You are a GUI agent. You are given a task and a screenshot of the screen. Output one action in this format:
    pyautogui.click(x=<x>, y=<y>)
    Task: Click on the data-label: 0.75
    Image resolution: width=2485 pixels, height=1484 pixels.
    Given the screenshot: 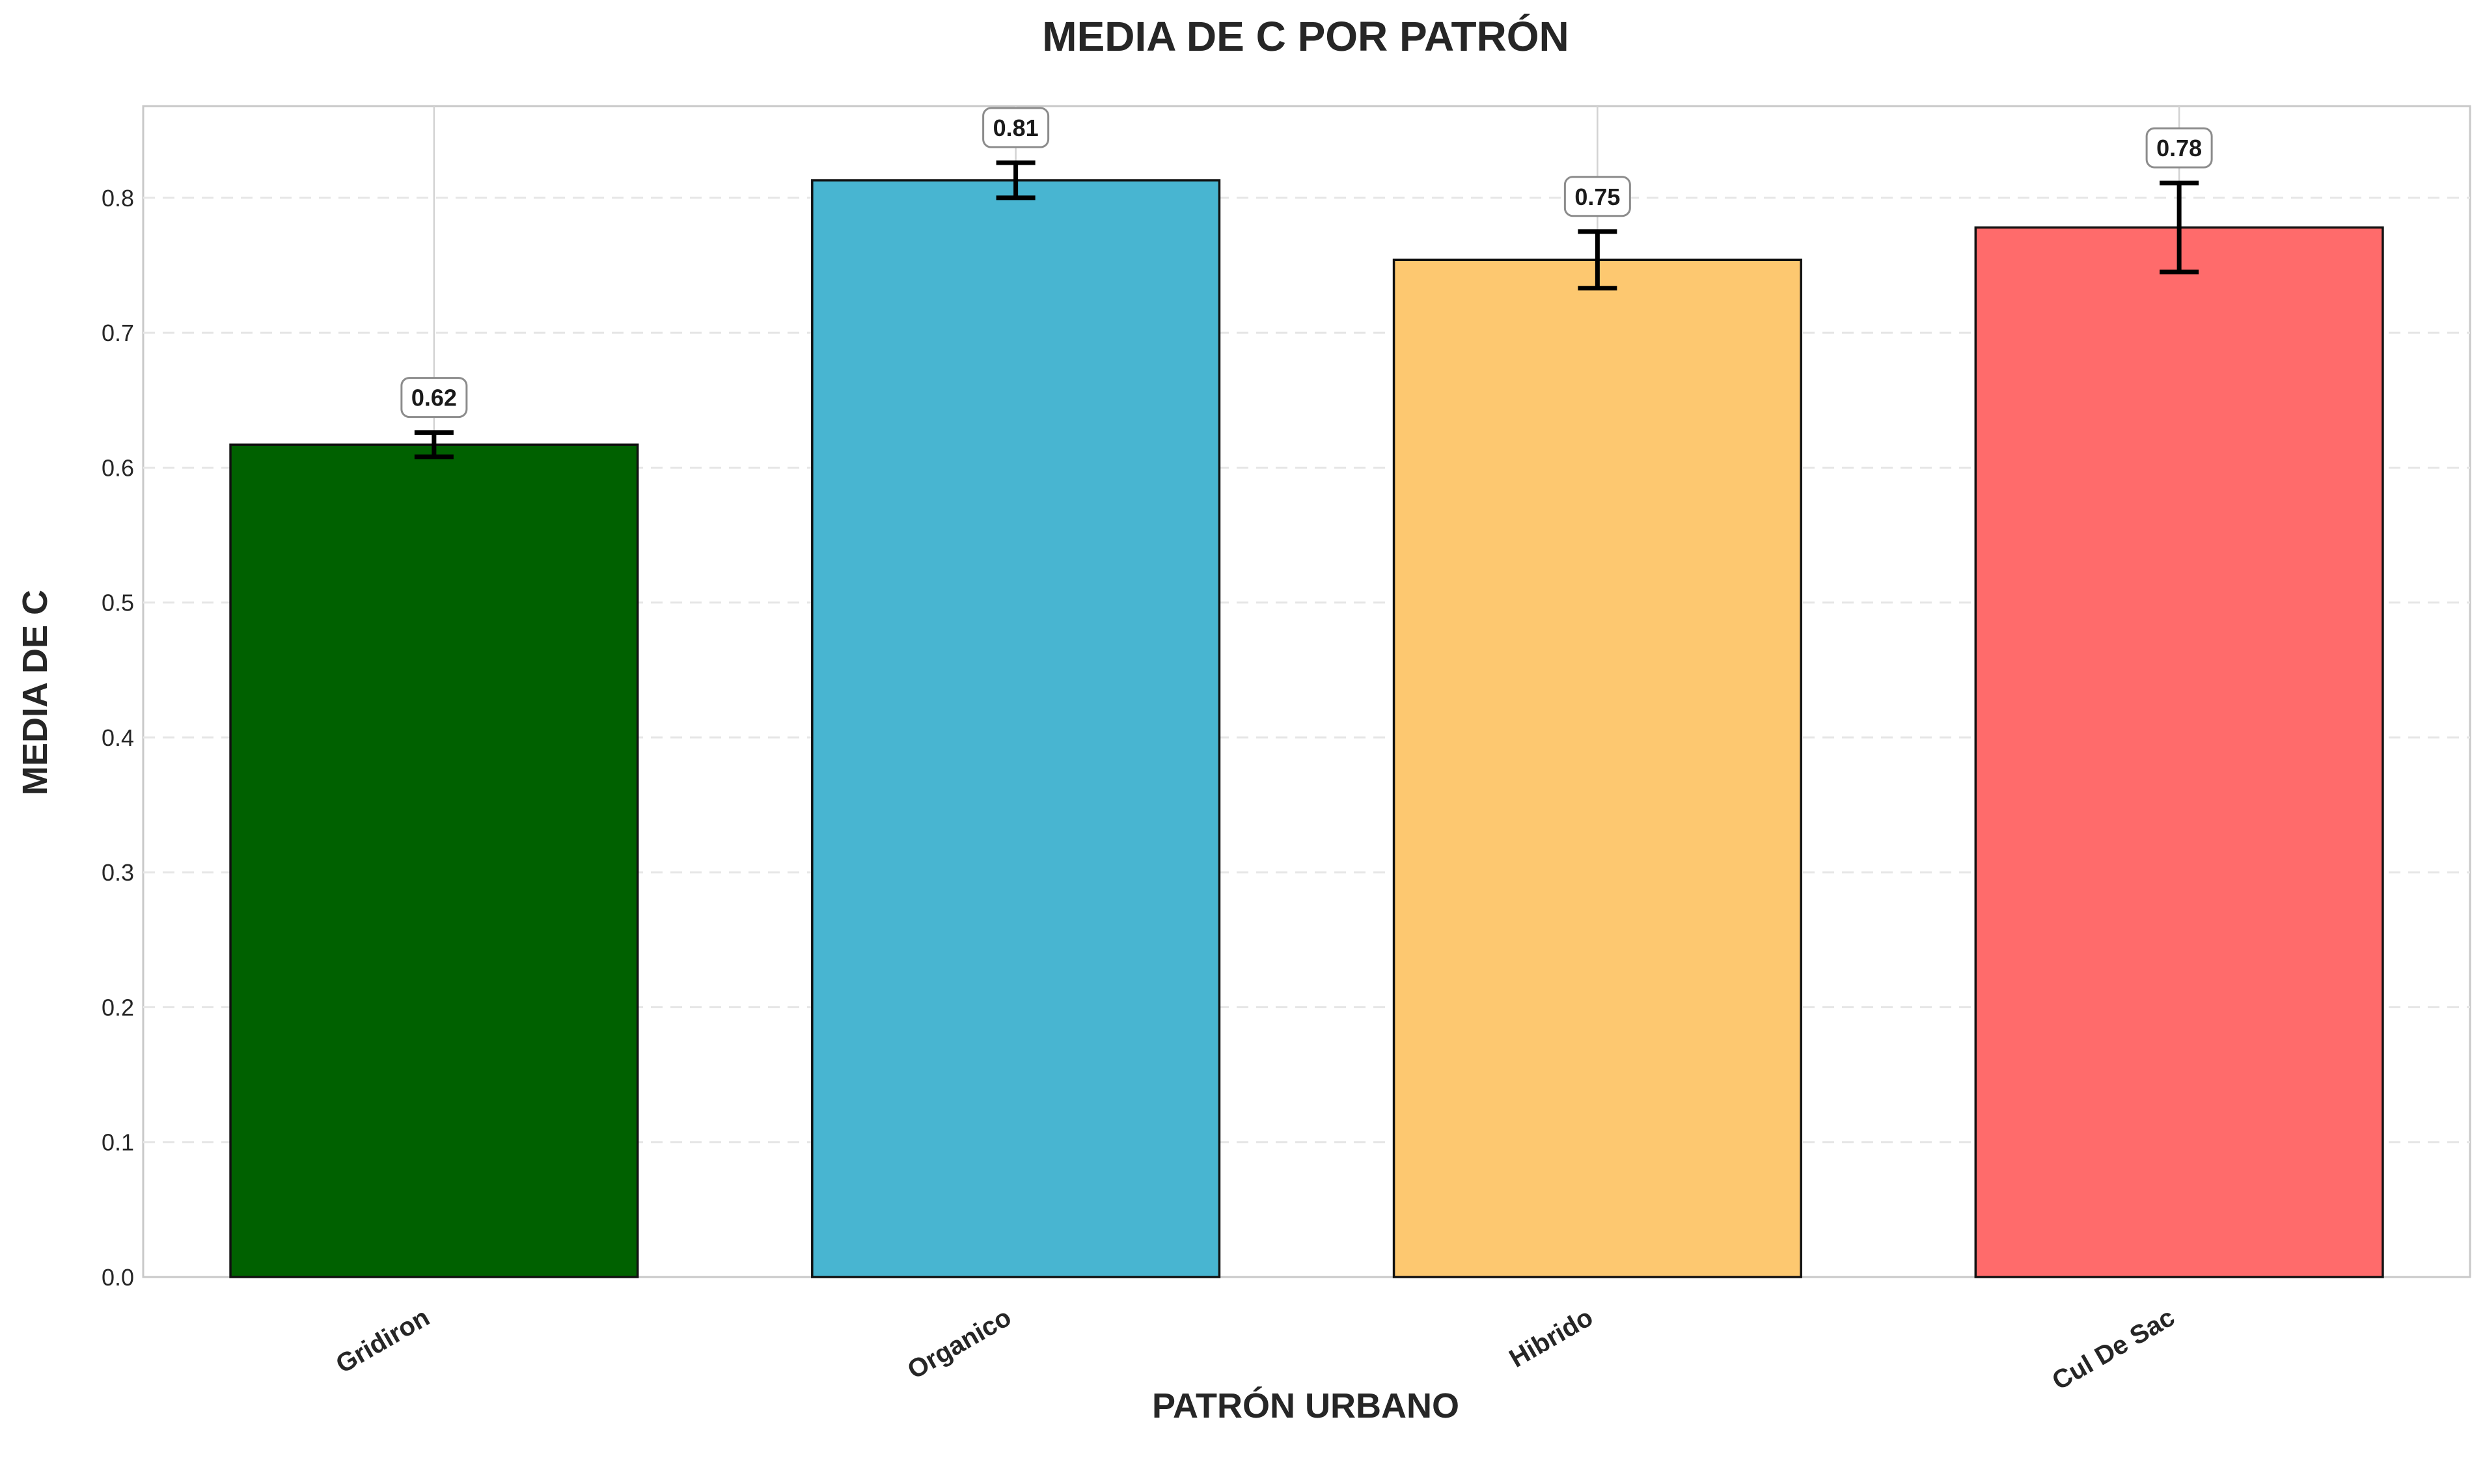 What is the action you would take?
    pyautogui.click(x=1597, y=197)
    